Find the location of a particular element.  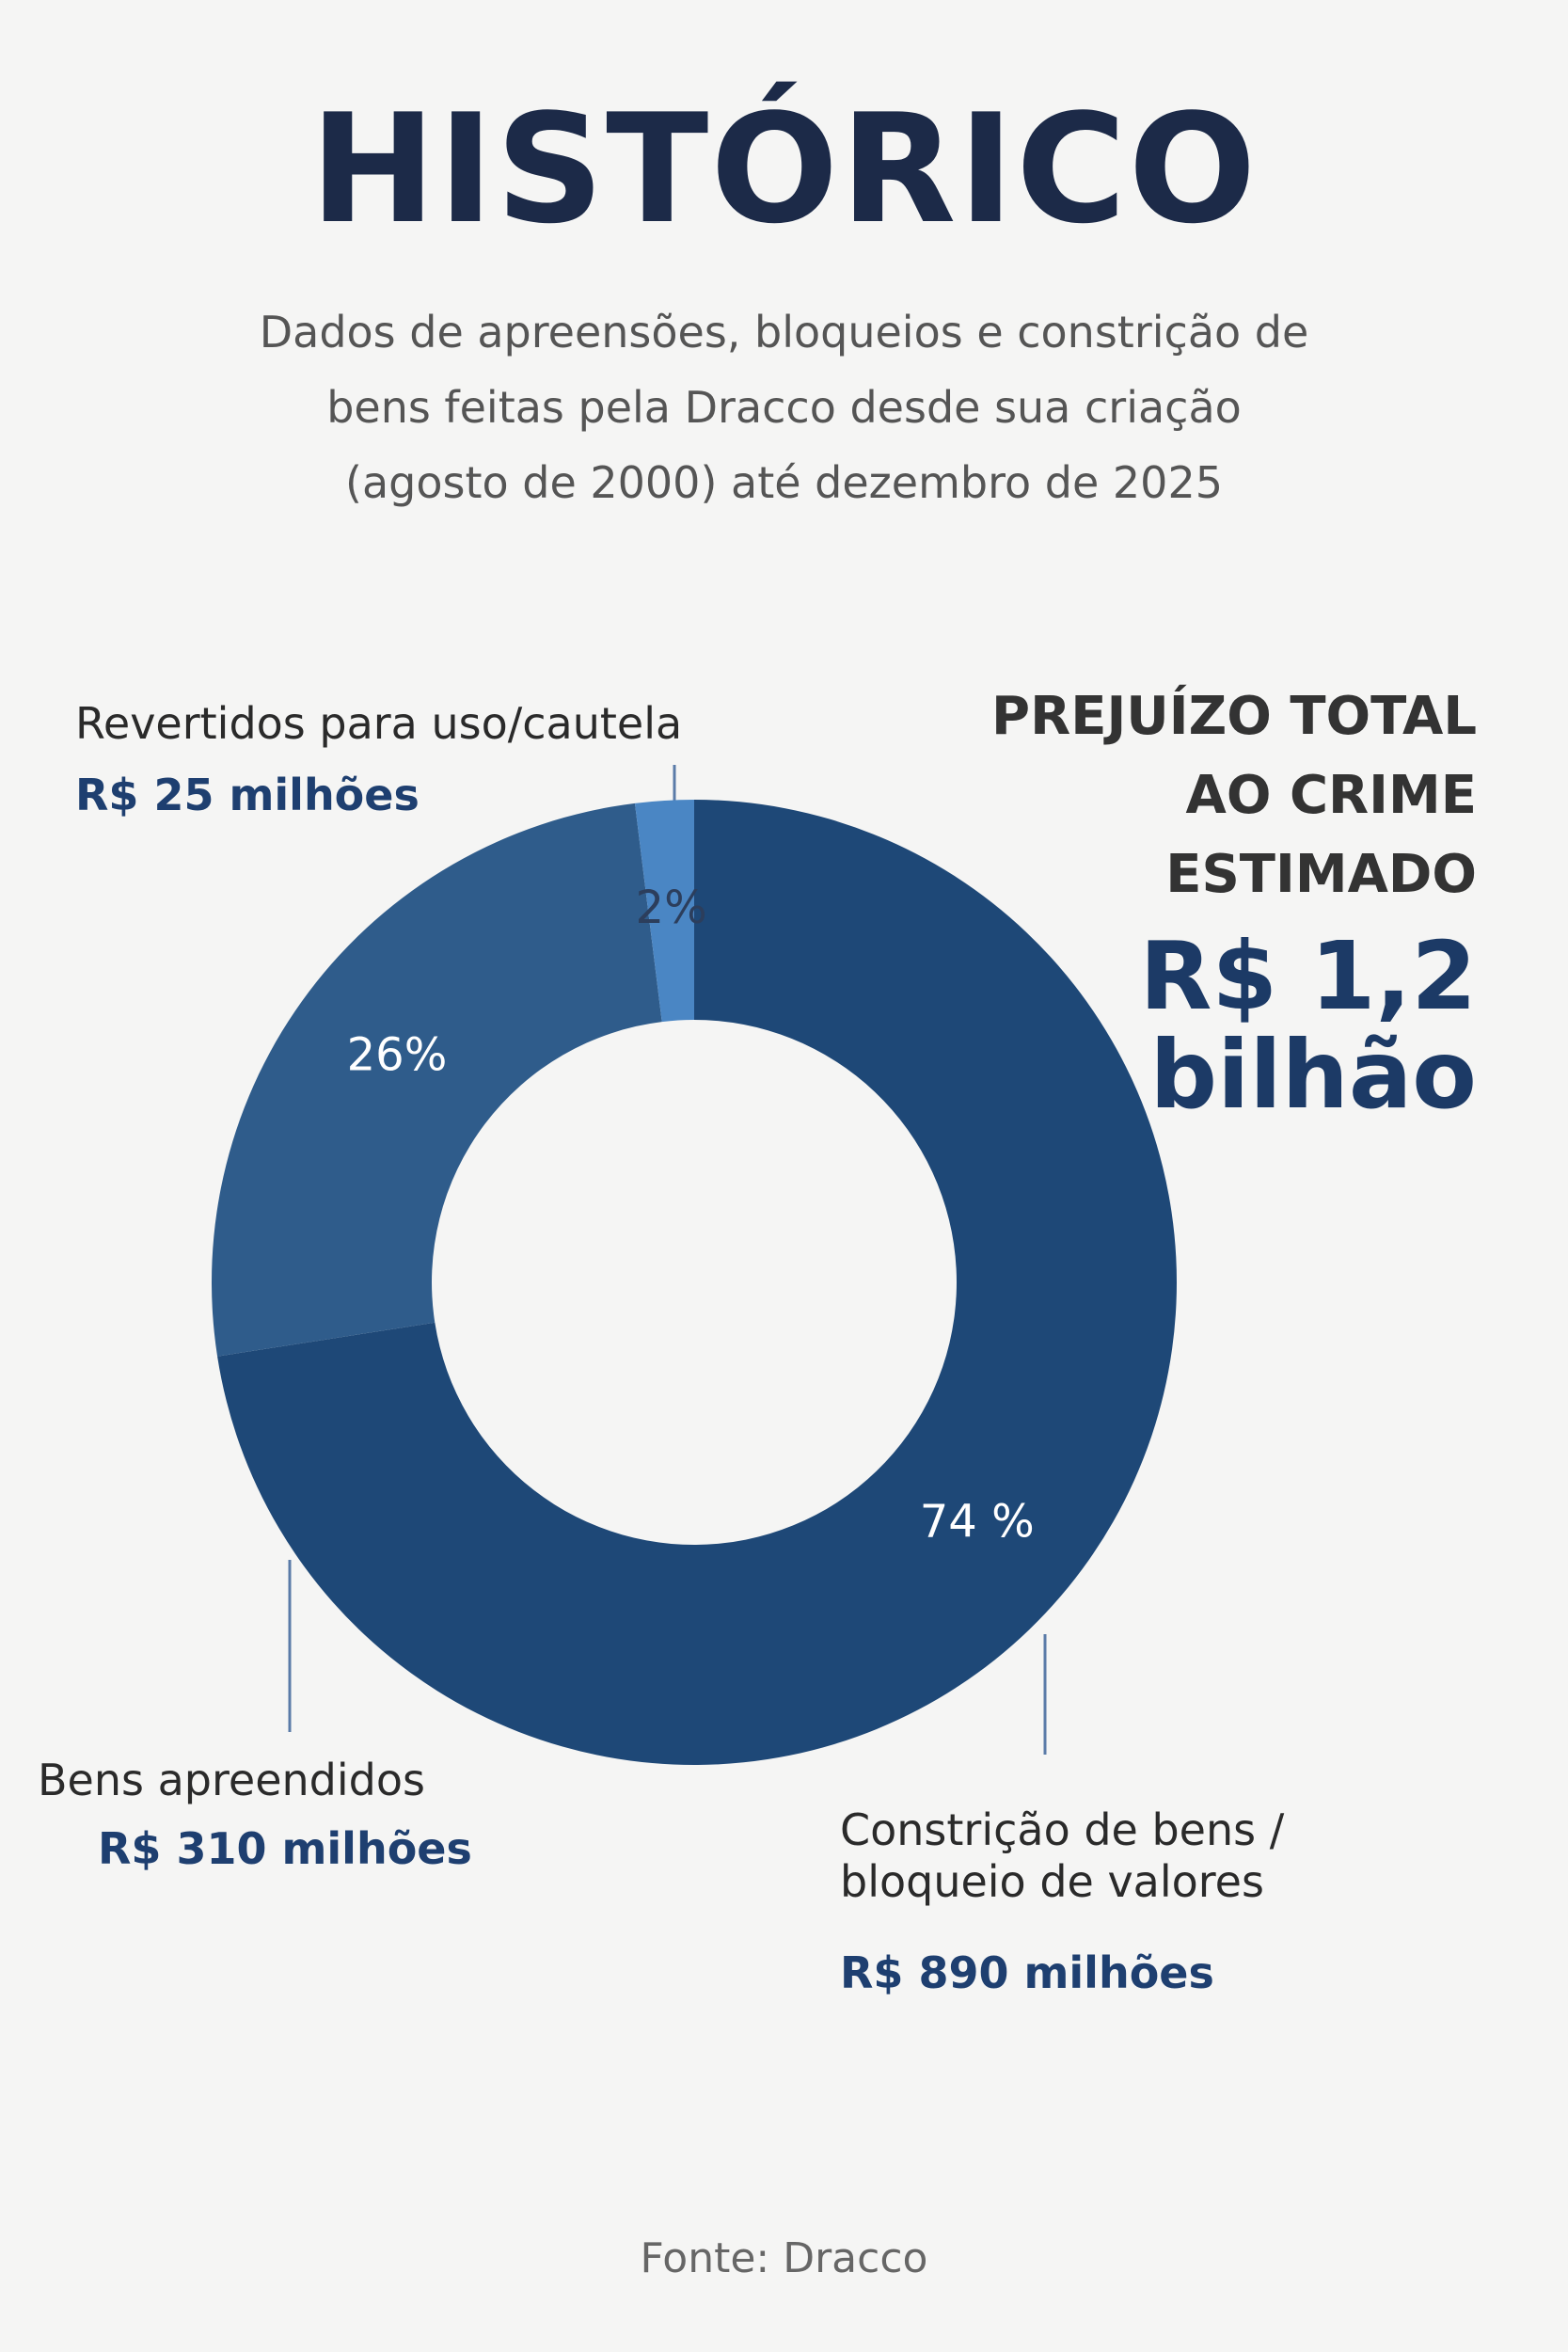

subtitle: (agosto de 2000) até dezembro de 2025 is located at coordinates (784, 482).